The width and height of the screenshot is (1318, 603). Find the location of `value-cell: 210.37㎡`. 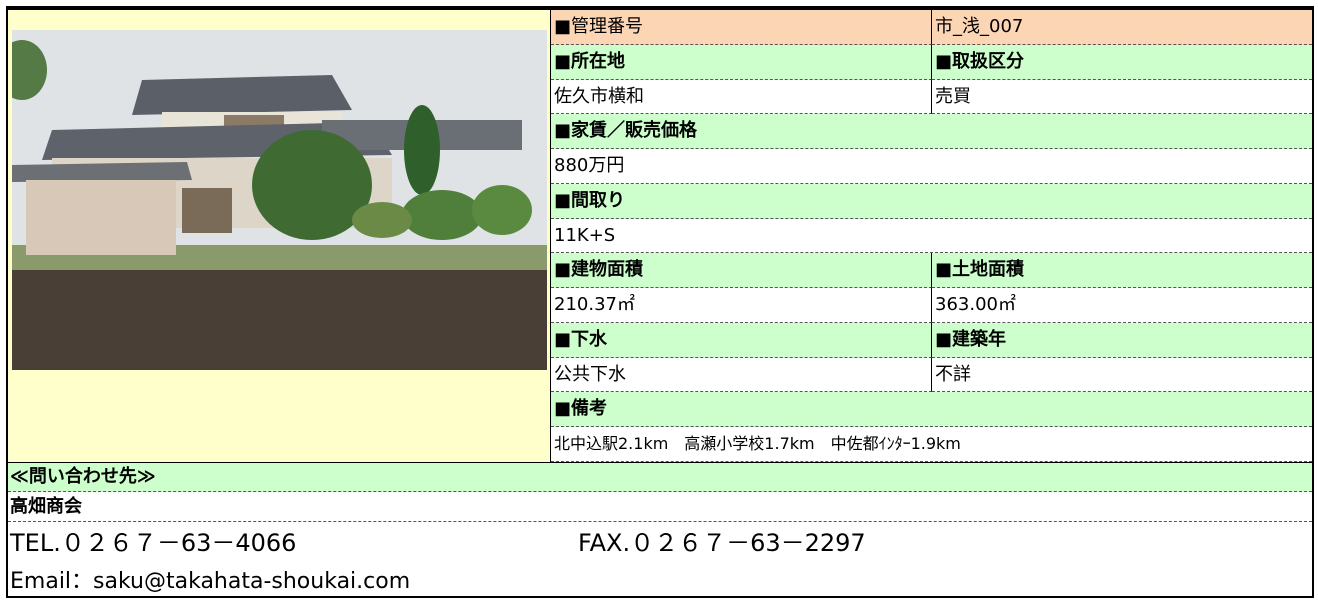

value-cell: 210.37㎡ is located at coordinates (741, 305).